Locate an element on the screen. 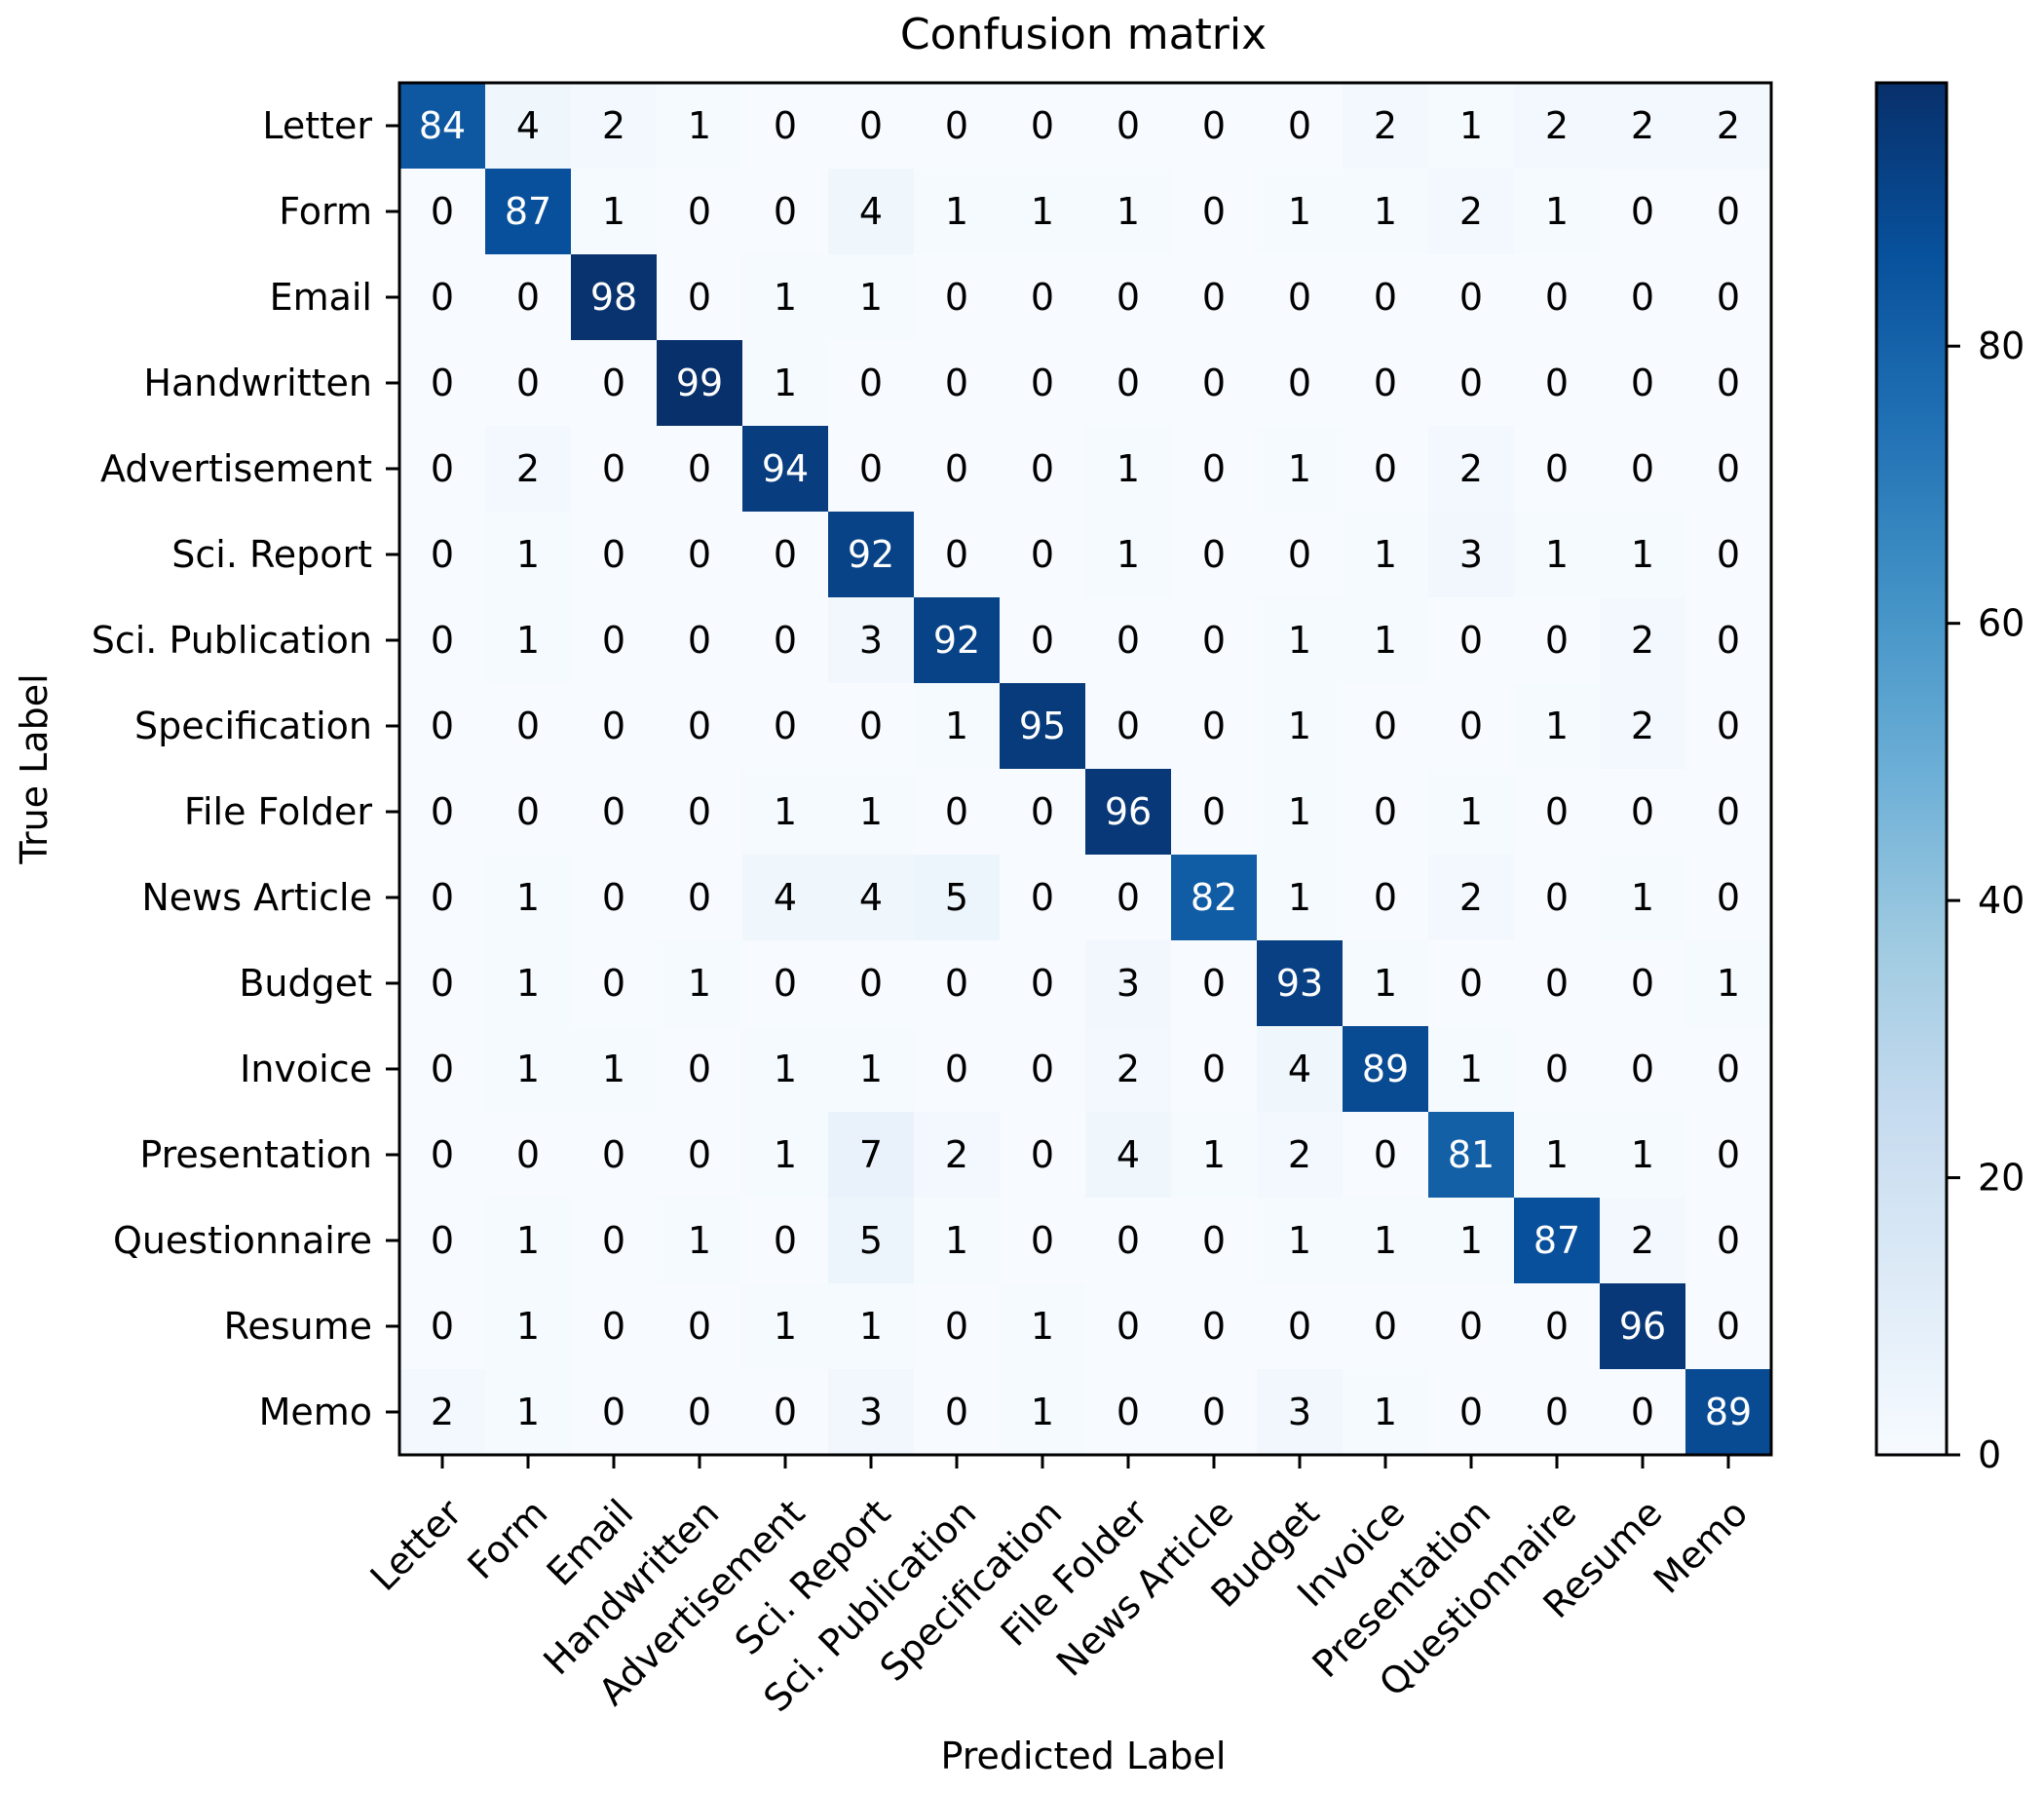 This screenshot has height=1793, width=2044. x-tick-label: Form is located at coordinates (508, 1539).